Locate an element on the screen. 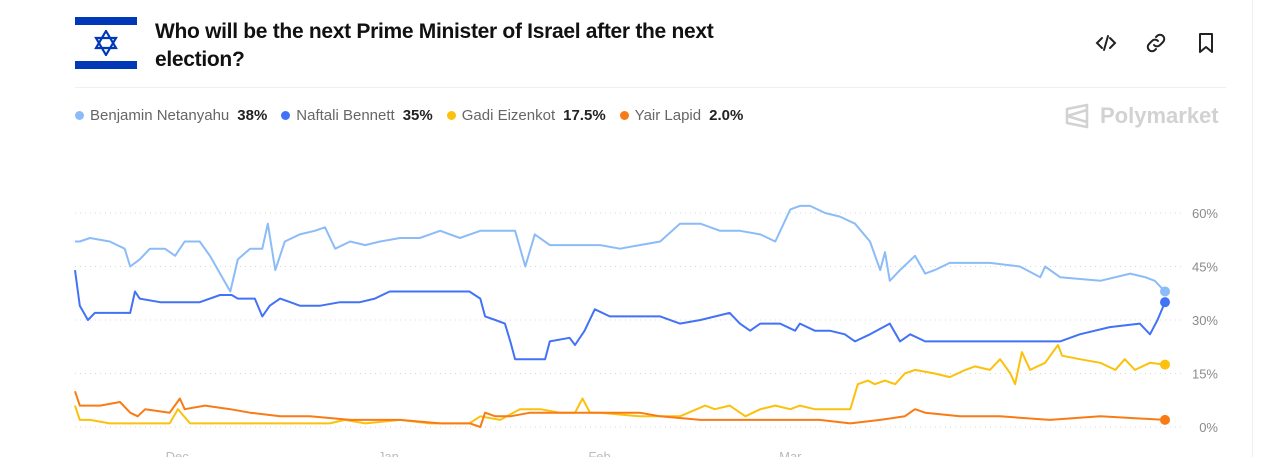 Image resolution: width=1266 pixels, height=457 pixels. legend-label: Yair Lapid is located at coordinates (668, 115).